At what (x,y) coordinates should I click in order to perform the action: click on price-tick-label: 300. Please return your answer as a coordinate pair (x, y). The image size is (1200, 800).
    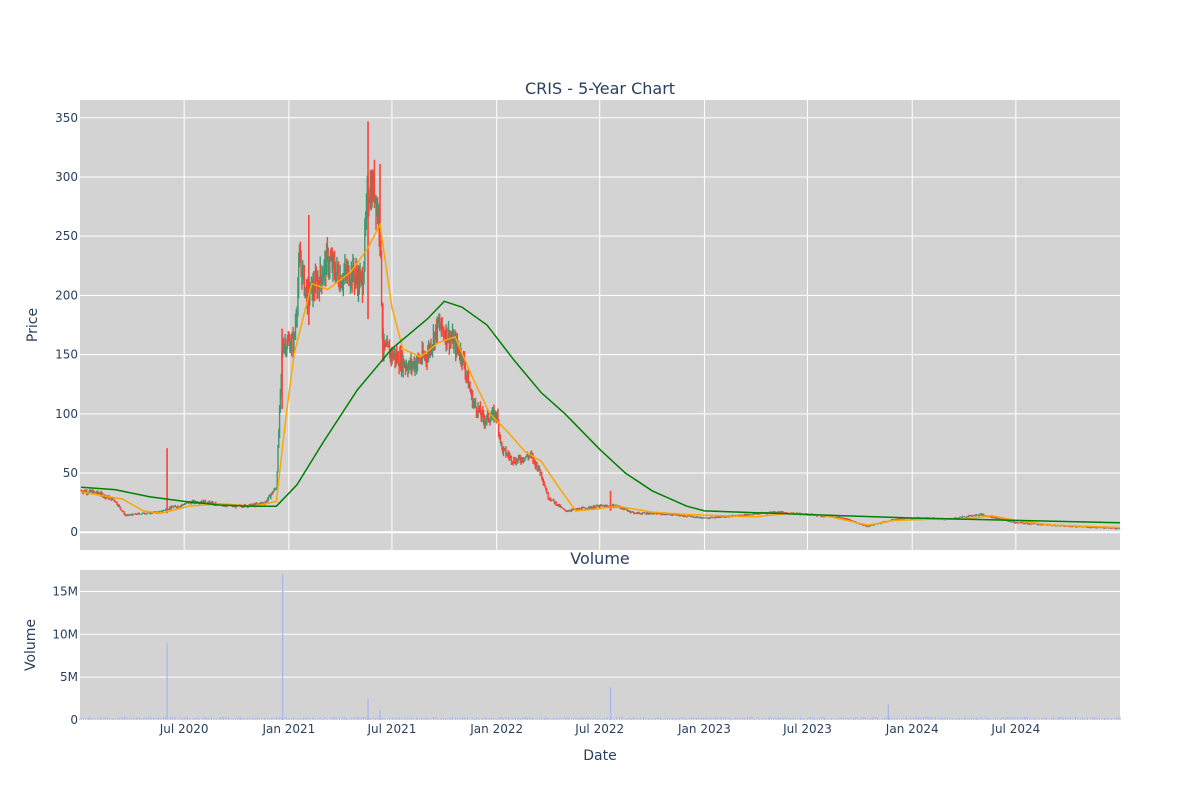
    Looking at the image, I should click on (66, 177).